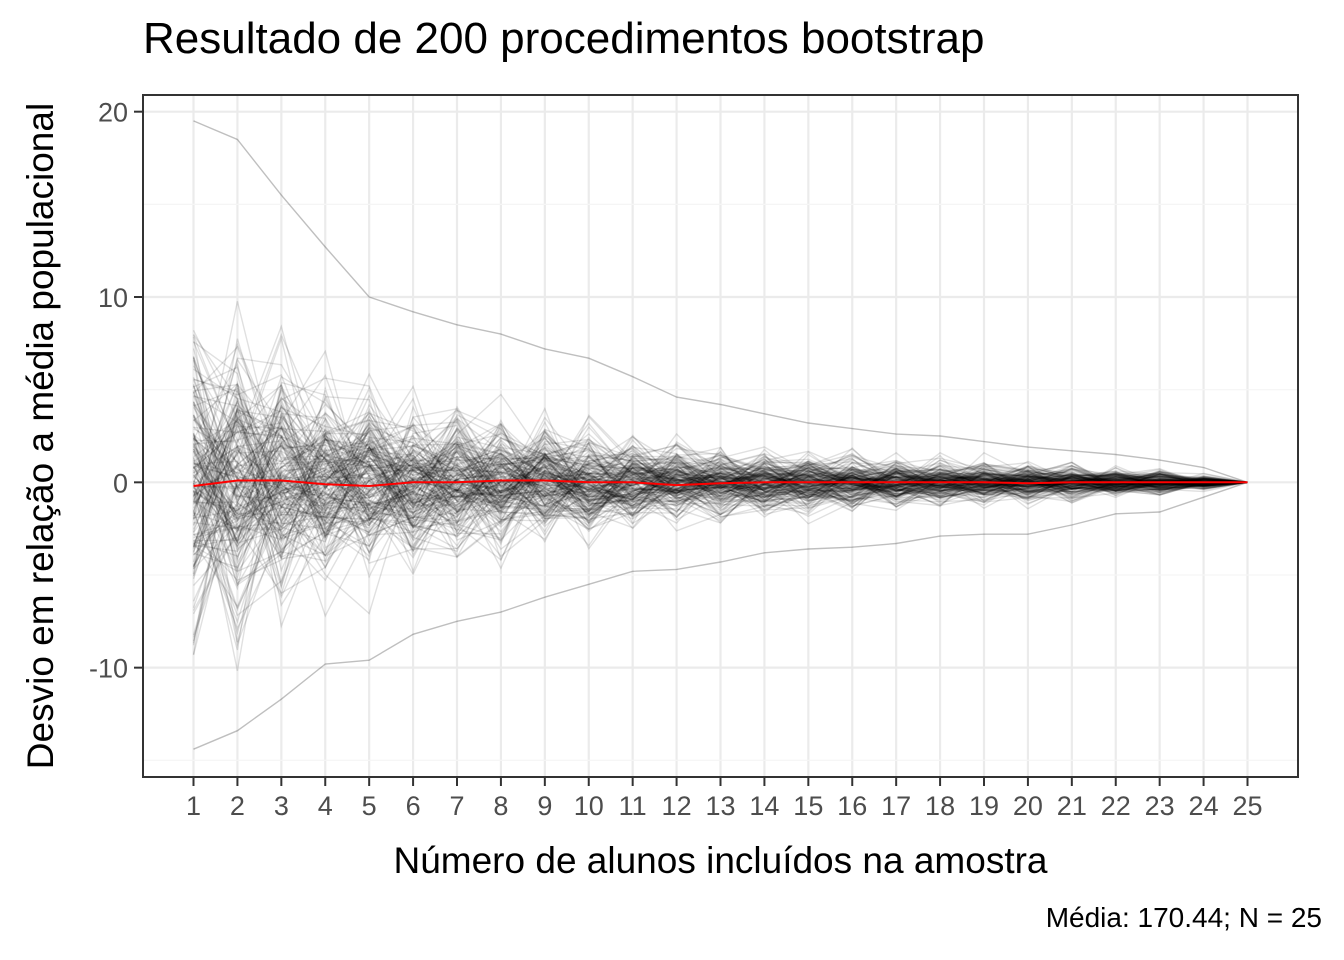 This screenshot has width=1344, height=960. I want to click on x-tick-label: 17, so click(896, 806).